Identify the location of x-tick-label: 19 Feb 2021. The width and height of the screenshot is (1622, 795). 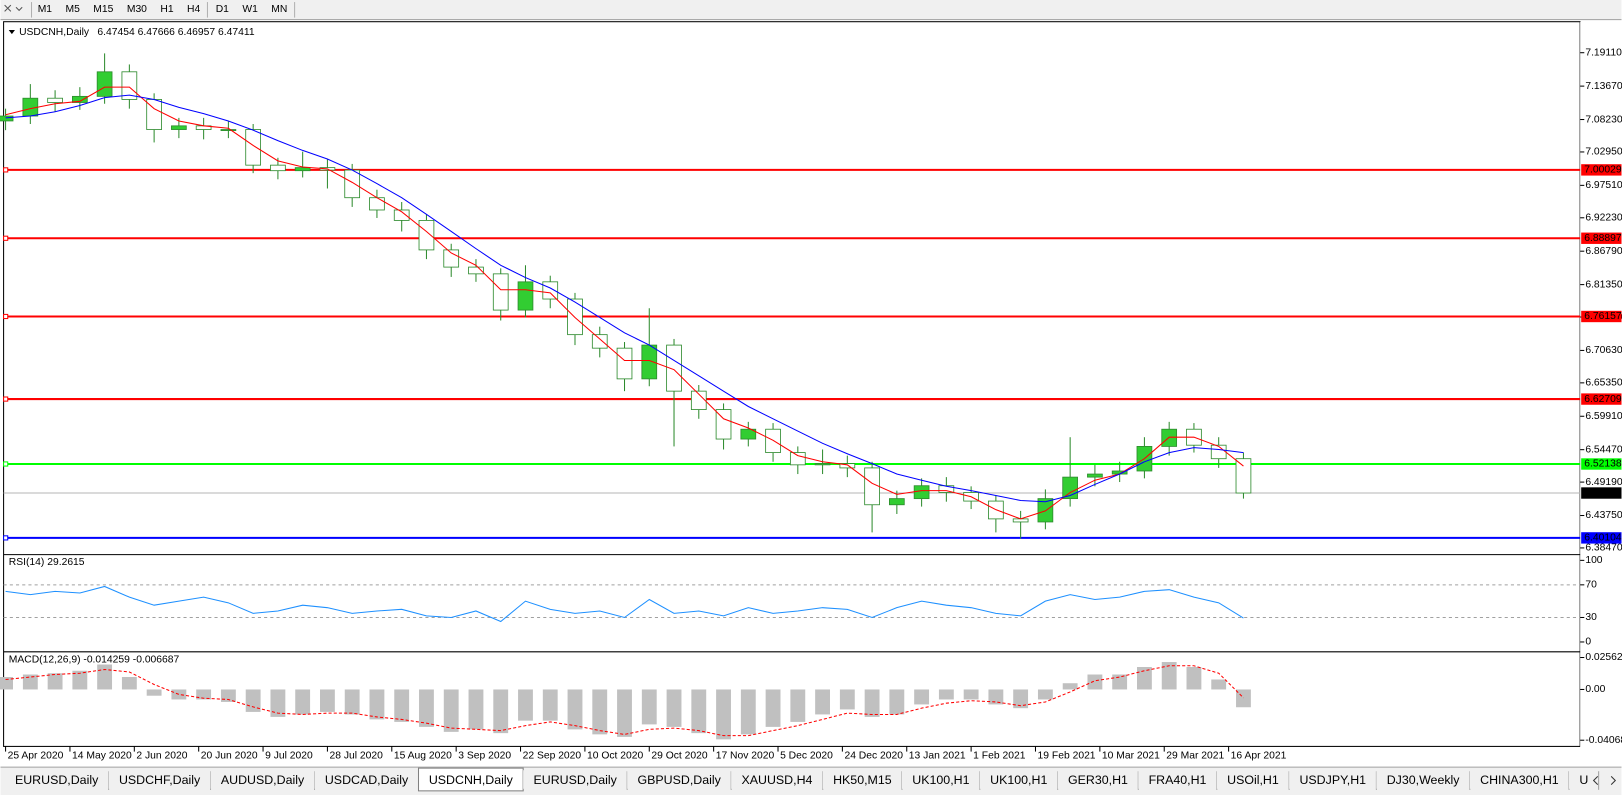
(1067, 755).